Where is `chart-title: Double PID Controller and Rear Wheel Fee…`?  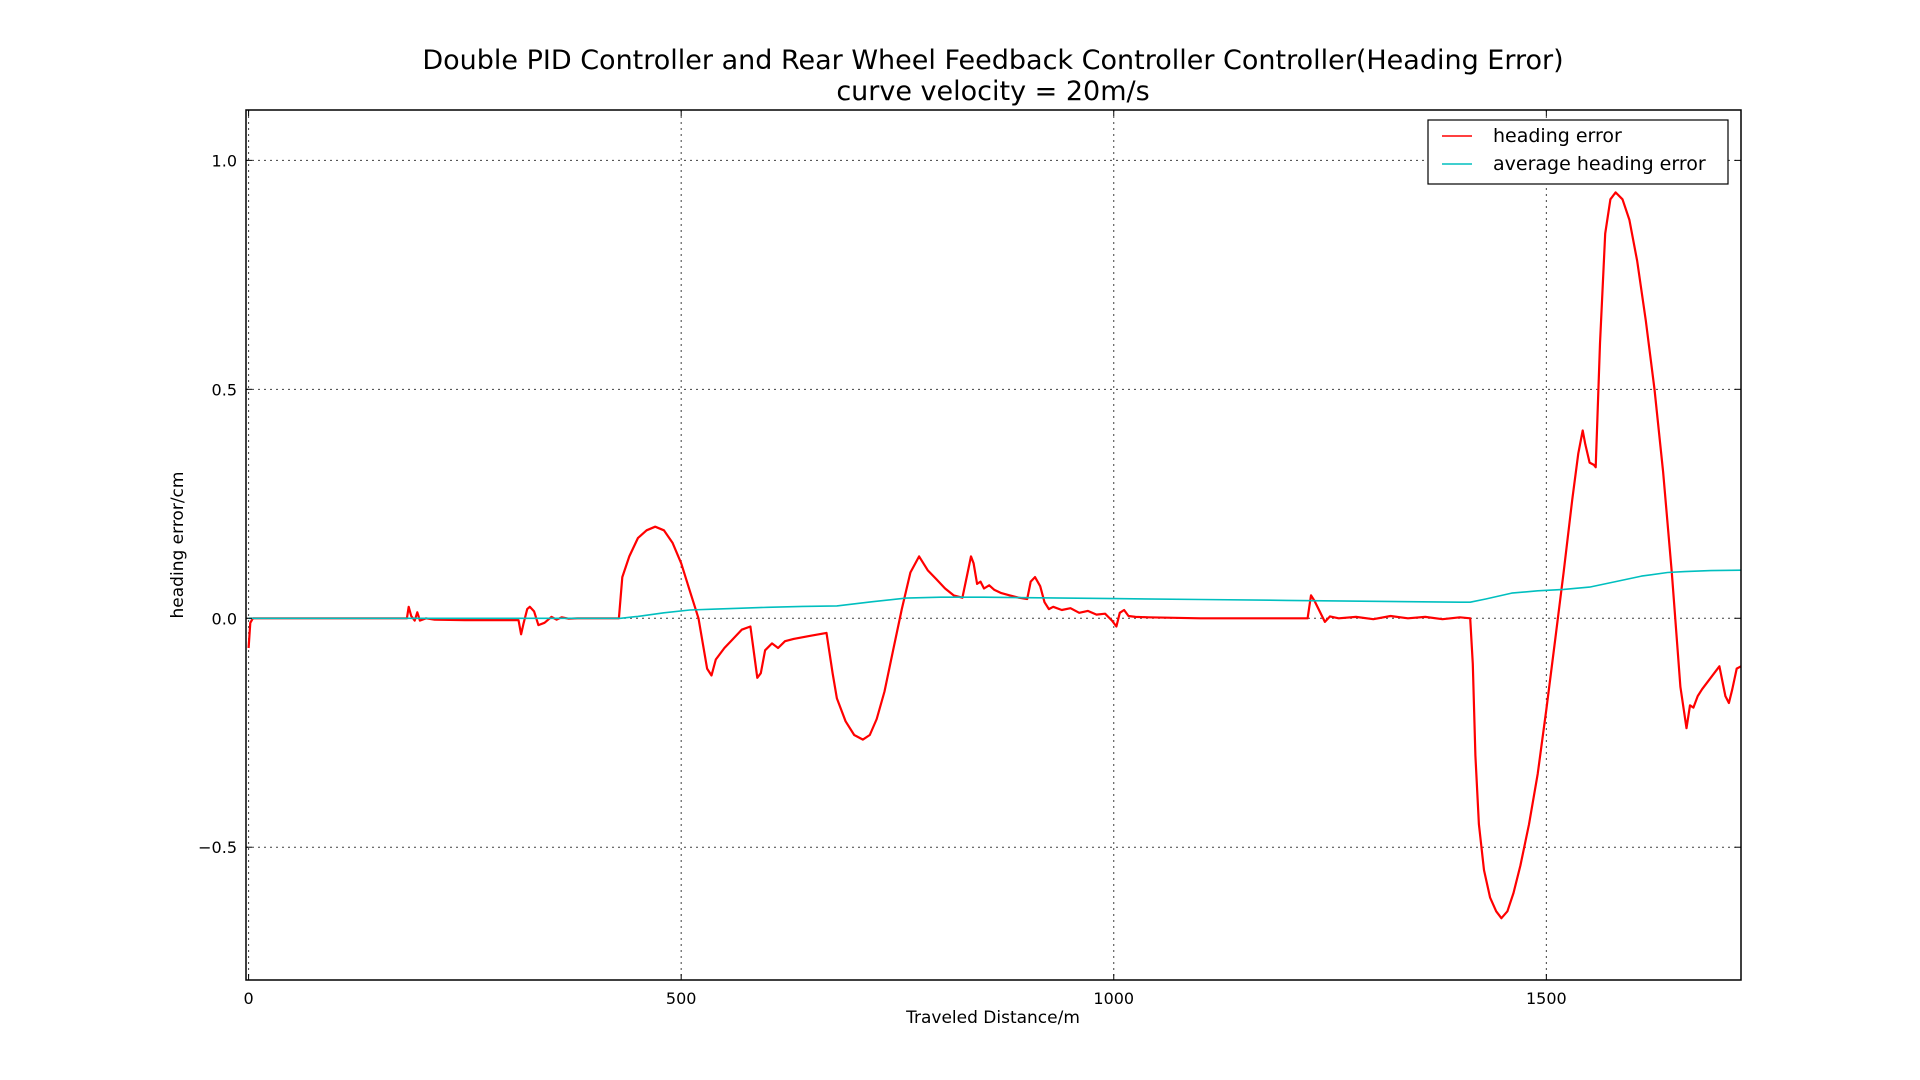
chart-title: Double PID Controller and Rear Wheel Fee… is located at coordinates (992, 60).